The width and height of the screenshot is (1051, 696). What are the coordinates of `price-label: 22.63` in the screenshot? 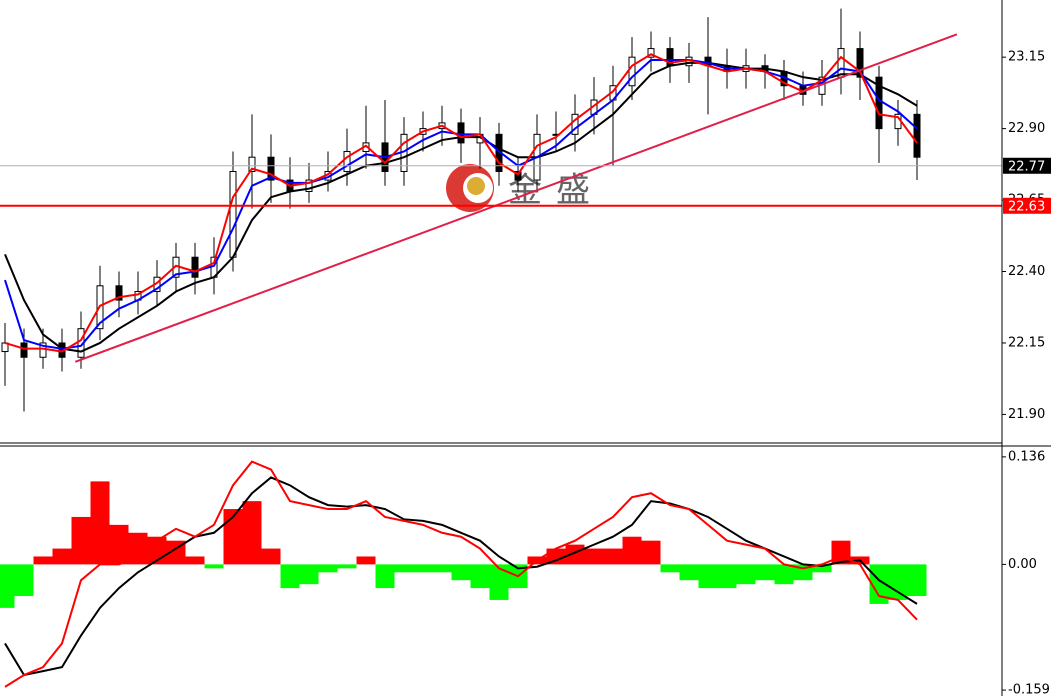 It's located at (1026, 206).